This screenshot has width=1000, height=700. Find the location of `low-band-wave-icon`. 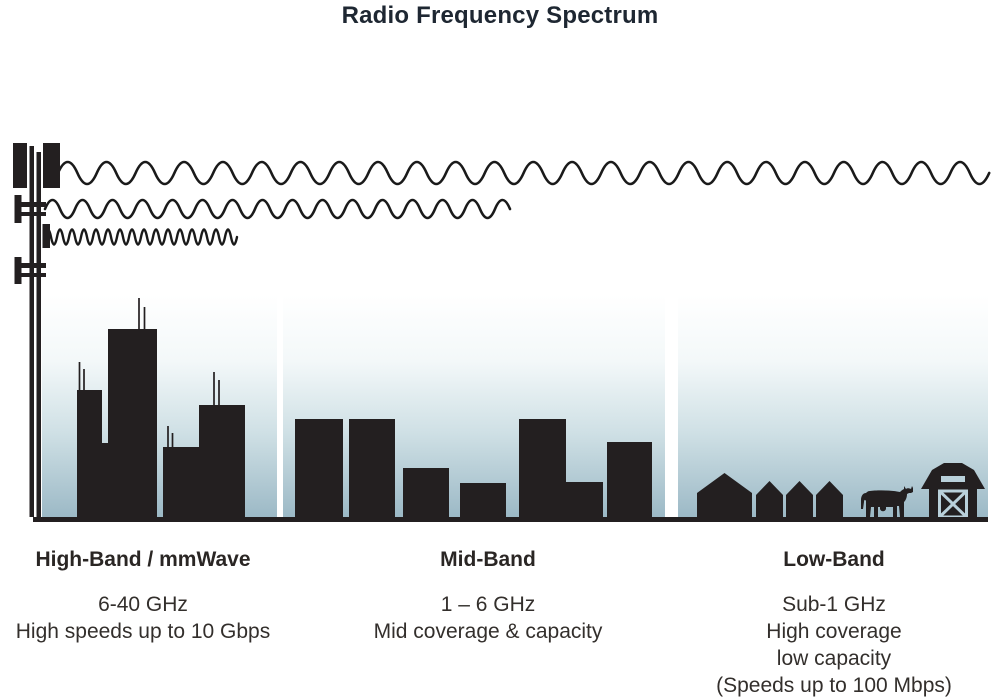

low-band-wave-icon is located at coordinates (523, 173).